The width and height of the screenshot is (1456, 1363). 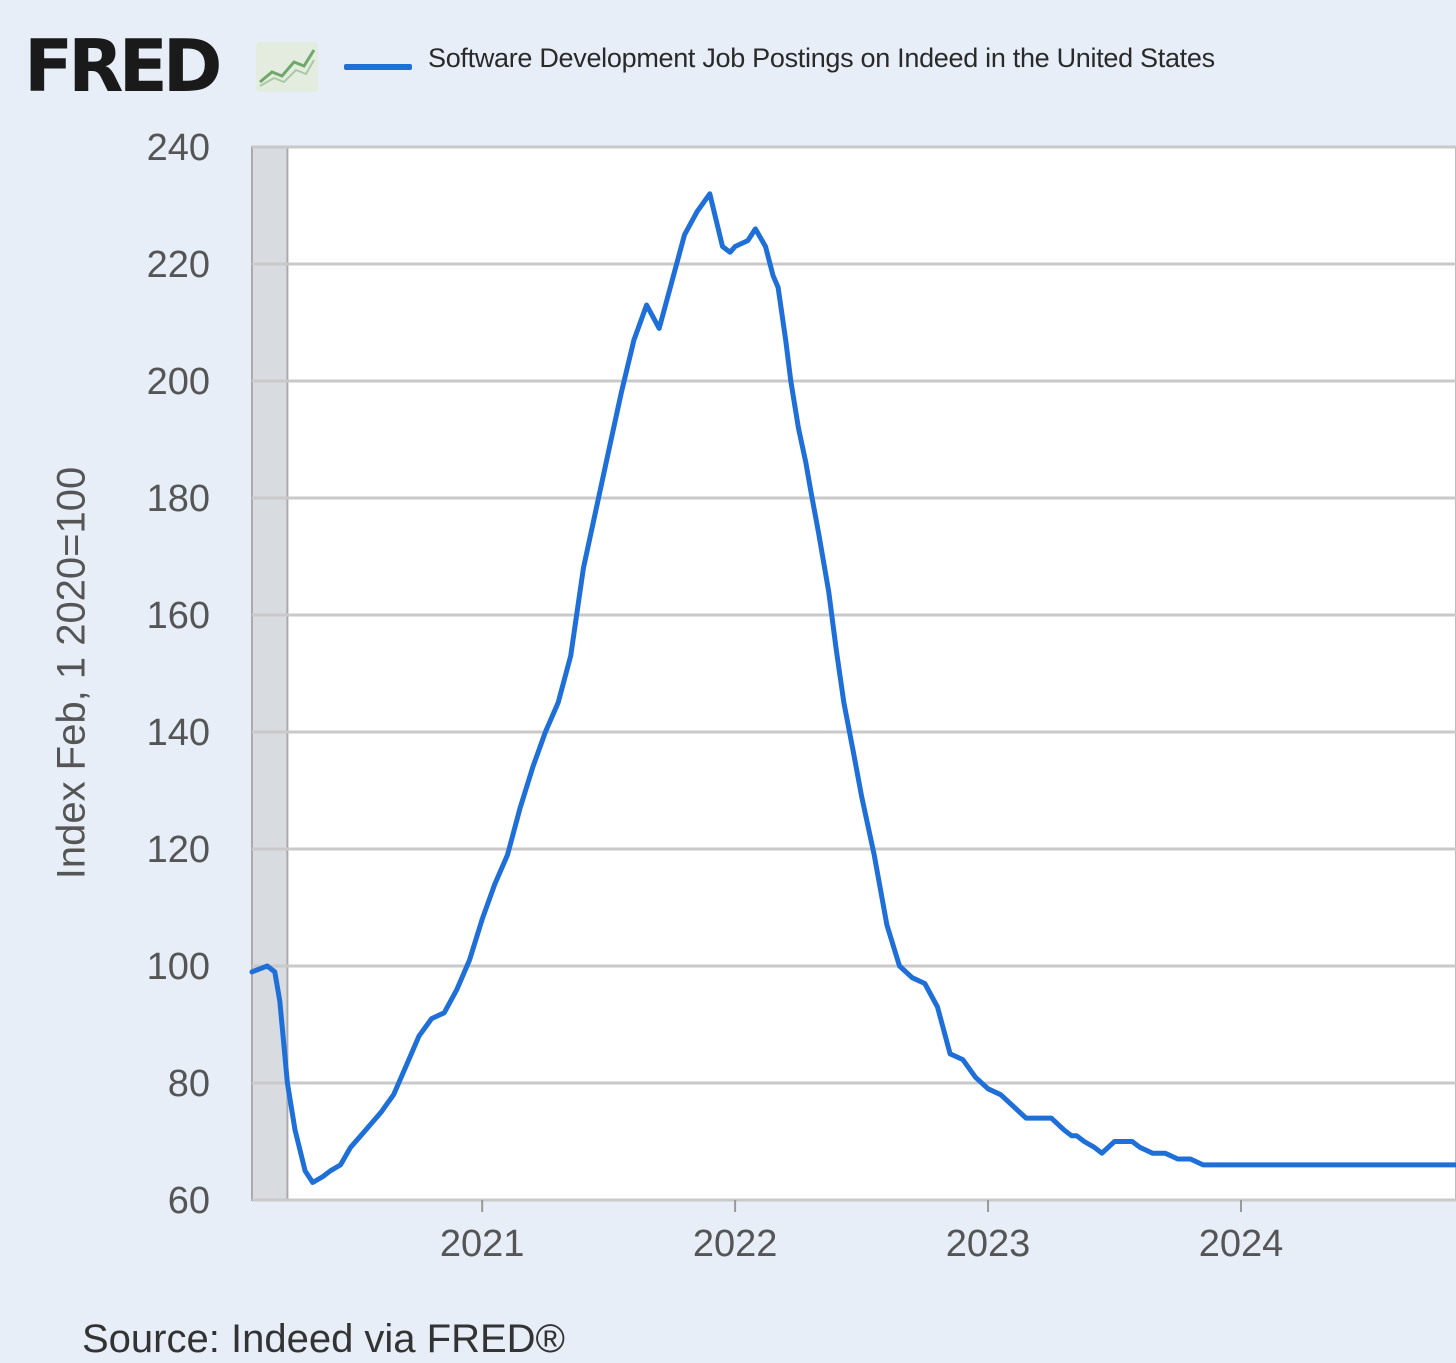 What do you see at coordinates (189, 1201) in the screenshot?
I see `y-tick-label: 60` at bounding box center [189, 1201].